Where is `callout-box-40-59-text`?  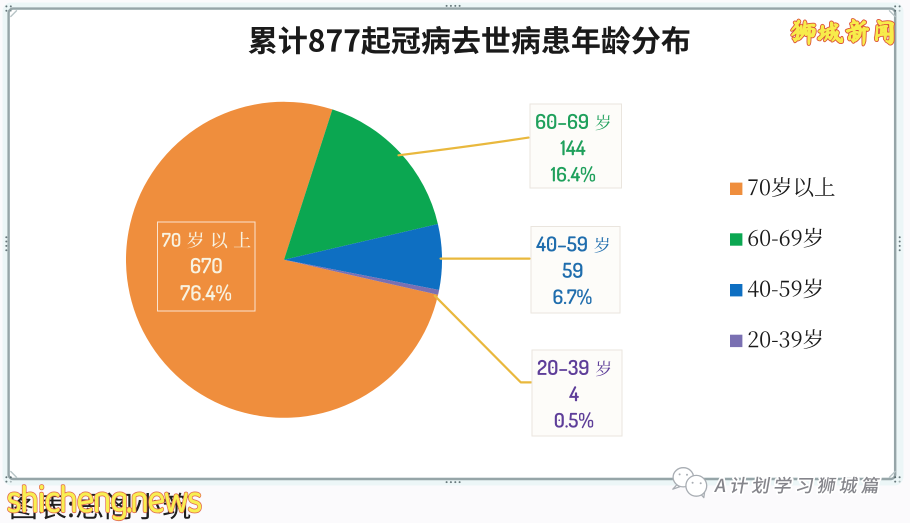 callout-box-40-59-text is located at coordinates (572, 270).